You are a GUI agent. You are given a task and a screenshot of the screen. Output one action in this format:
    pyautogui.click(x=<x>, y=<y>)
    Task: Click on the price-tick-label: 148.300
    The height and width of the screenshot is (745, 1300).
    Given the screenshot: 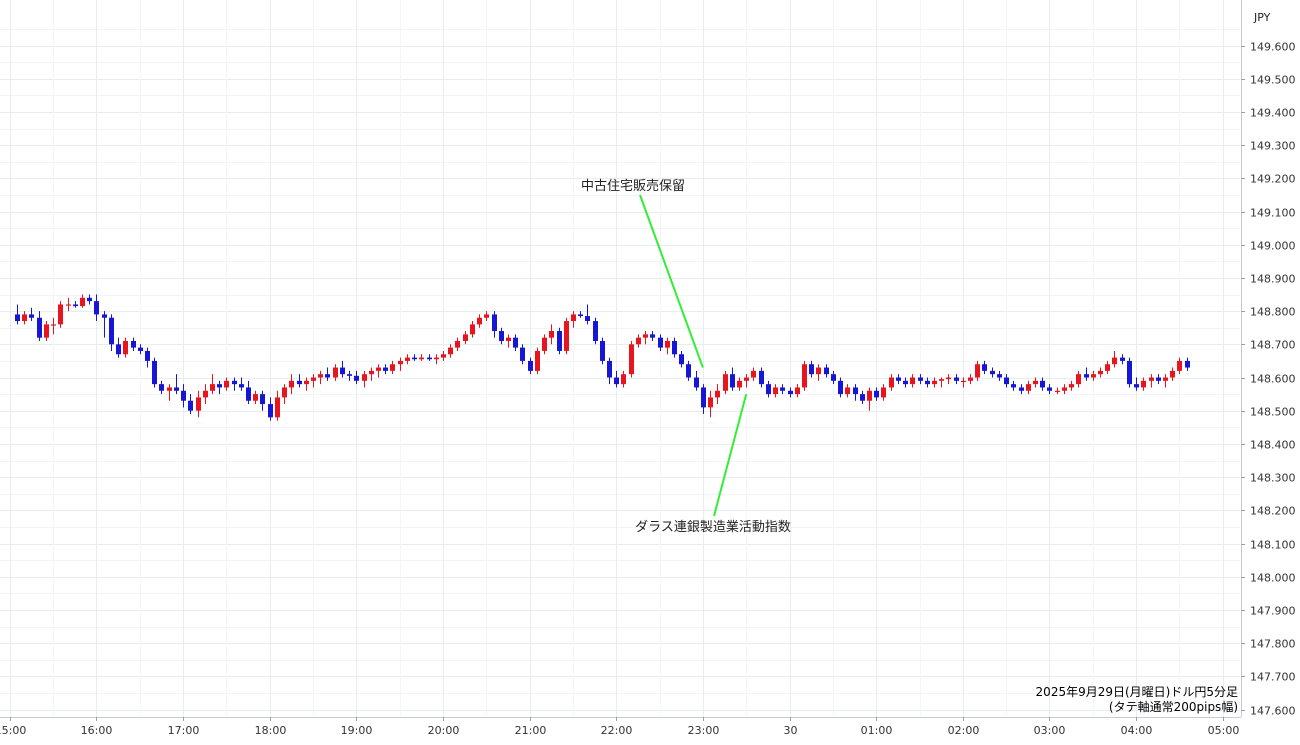 What is the action you would take?
    pyautogui.click(x=1273, y=478)
    